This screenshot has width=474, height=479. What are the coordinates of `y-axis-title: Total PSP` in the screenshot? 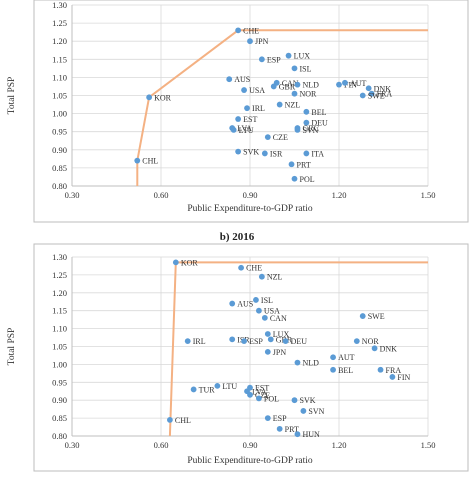 It's located at (12, 96).